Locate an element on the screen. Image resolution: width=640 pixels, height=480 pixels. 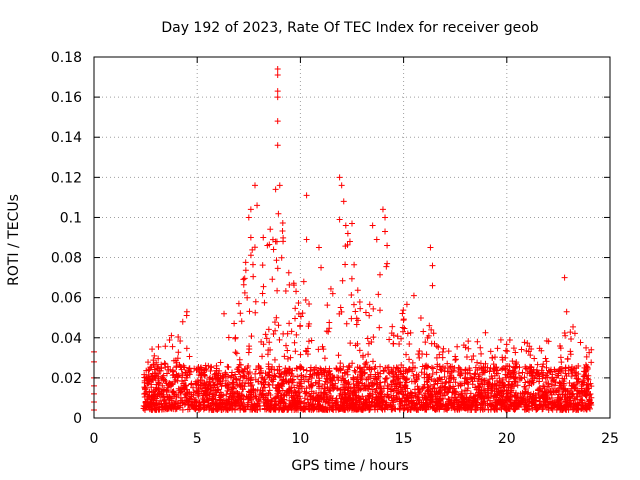
x-tick-label: 5 is located at coordinates (197, 439).